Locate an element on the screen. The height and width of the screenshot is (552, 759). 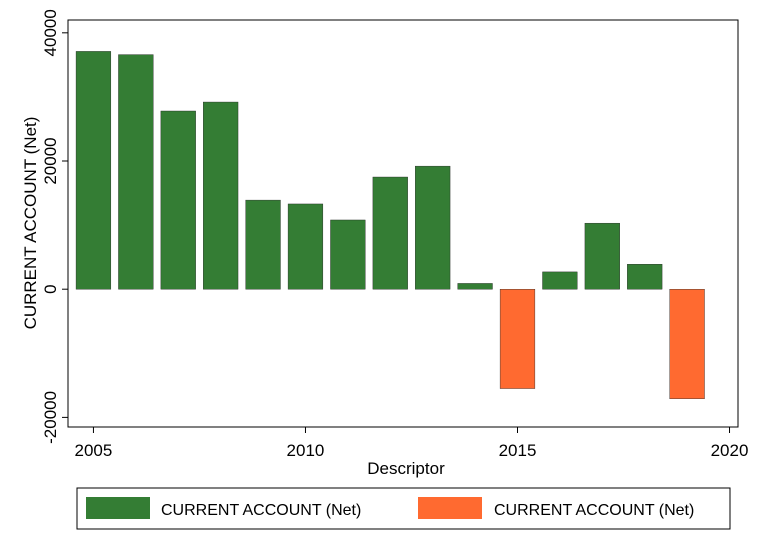
legend-box is located at coordinates (403, 508).